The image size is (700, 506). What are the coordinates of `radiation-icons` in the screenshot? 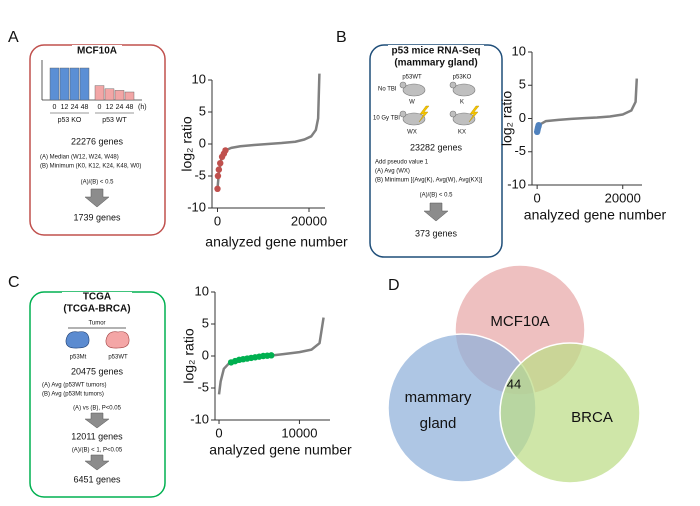 It's located at (449, 114).